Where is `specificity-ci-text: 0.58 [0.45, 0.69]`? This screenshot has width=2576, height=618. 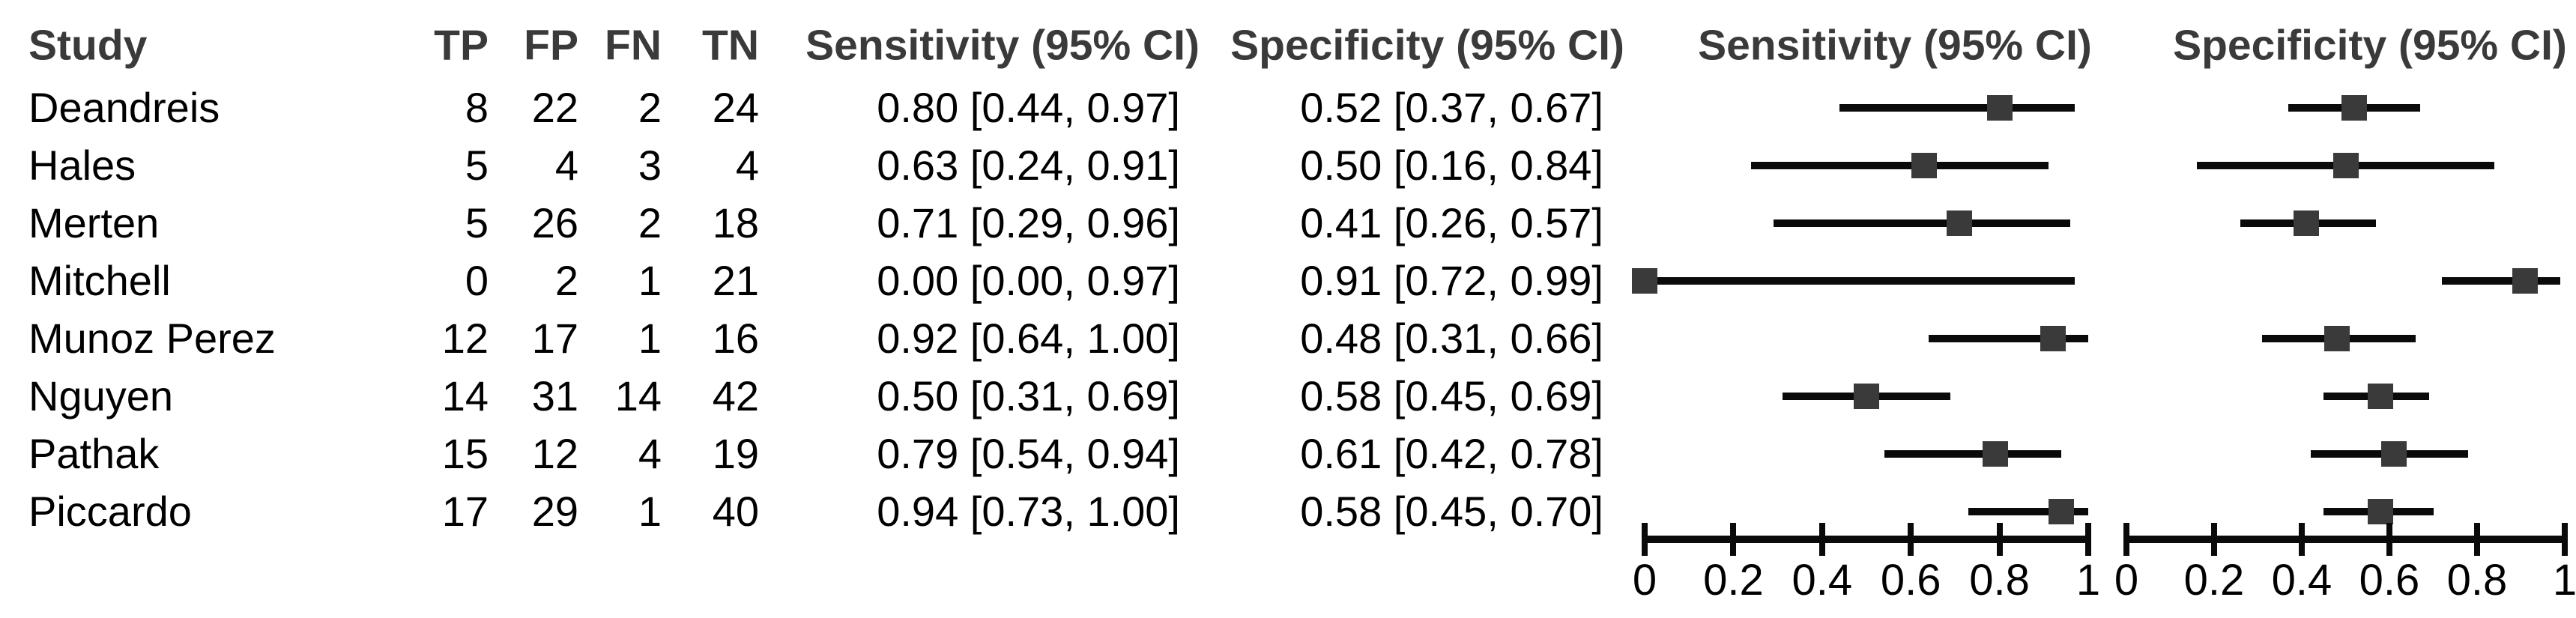 specificity-ci-text: 0.58 [0.45, 0.69] is located at coordinates (1451, 395).